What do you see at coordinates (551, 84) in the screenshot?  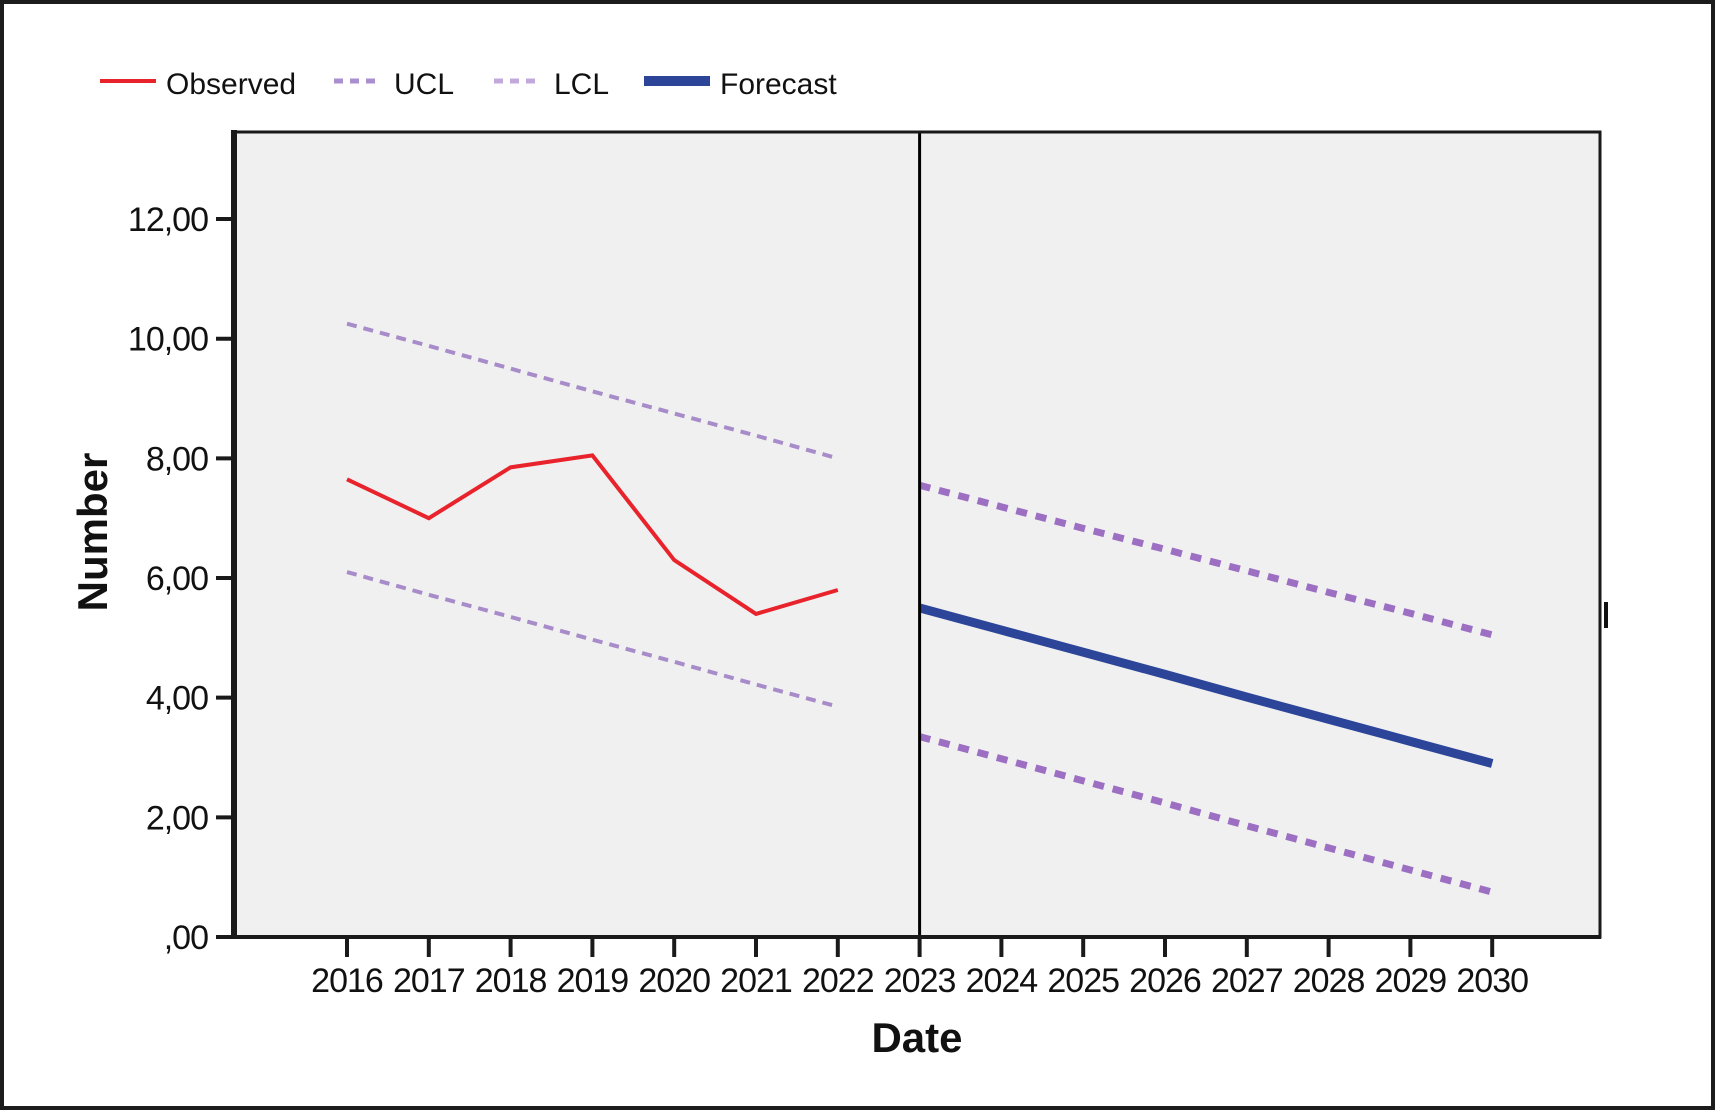 I see `legend-item-lcl: LCL` at bounding box center [551, 84].